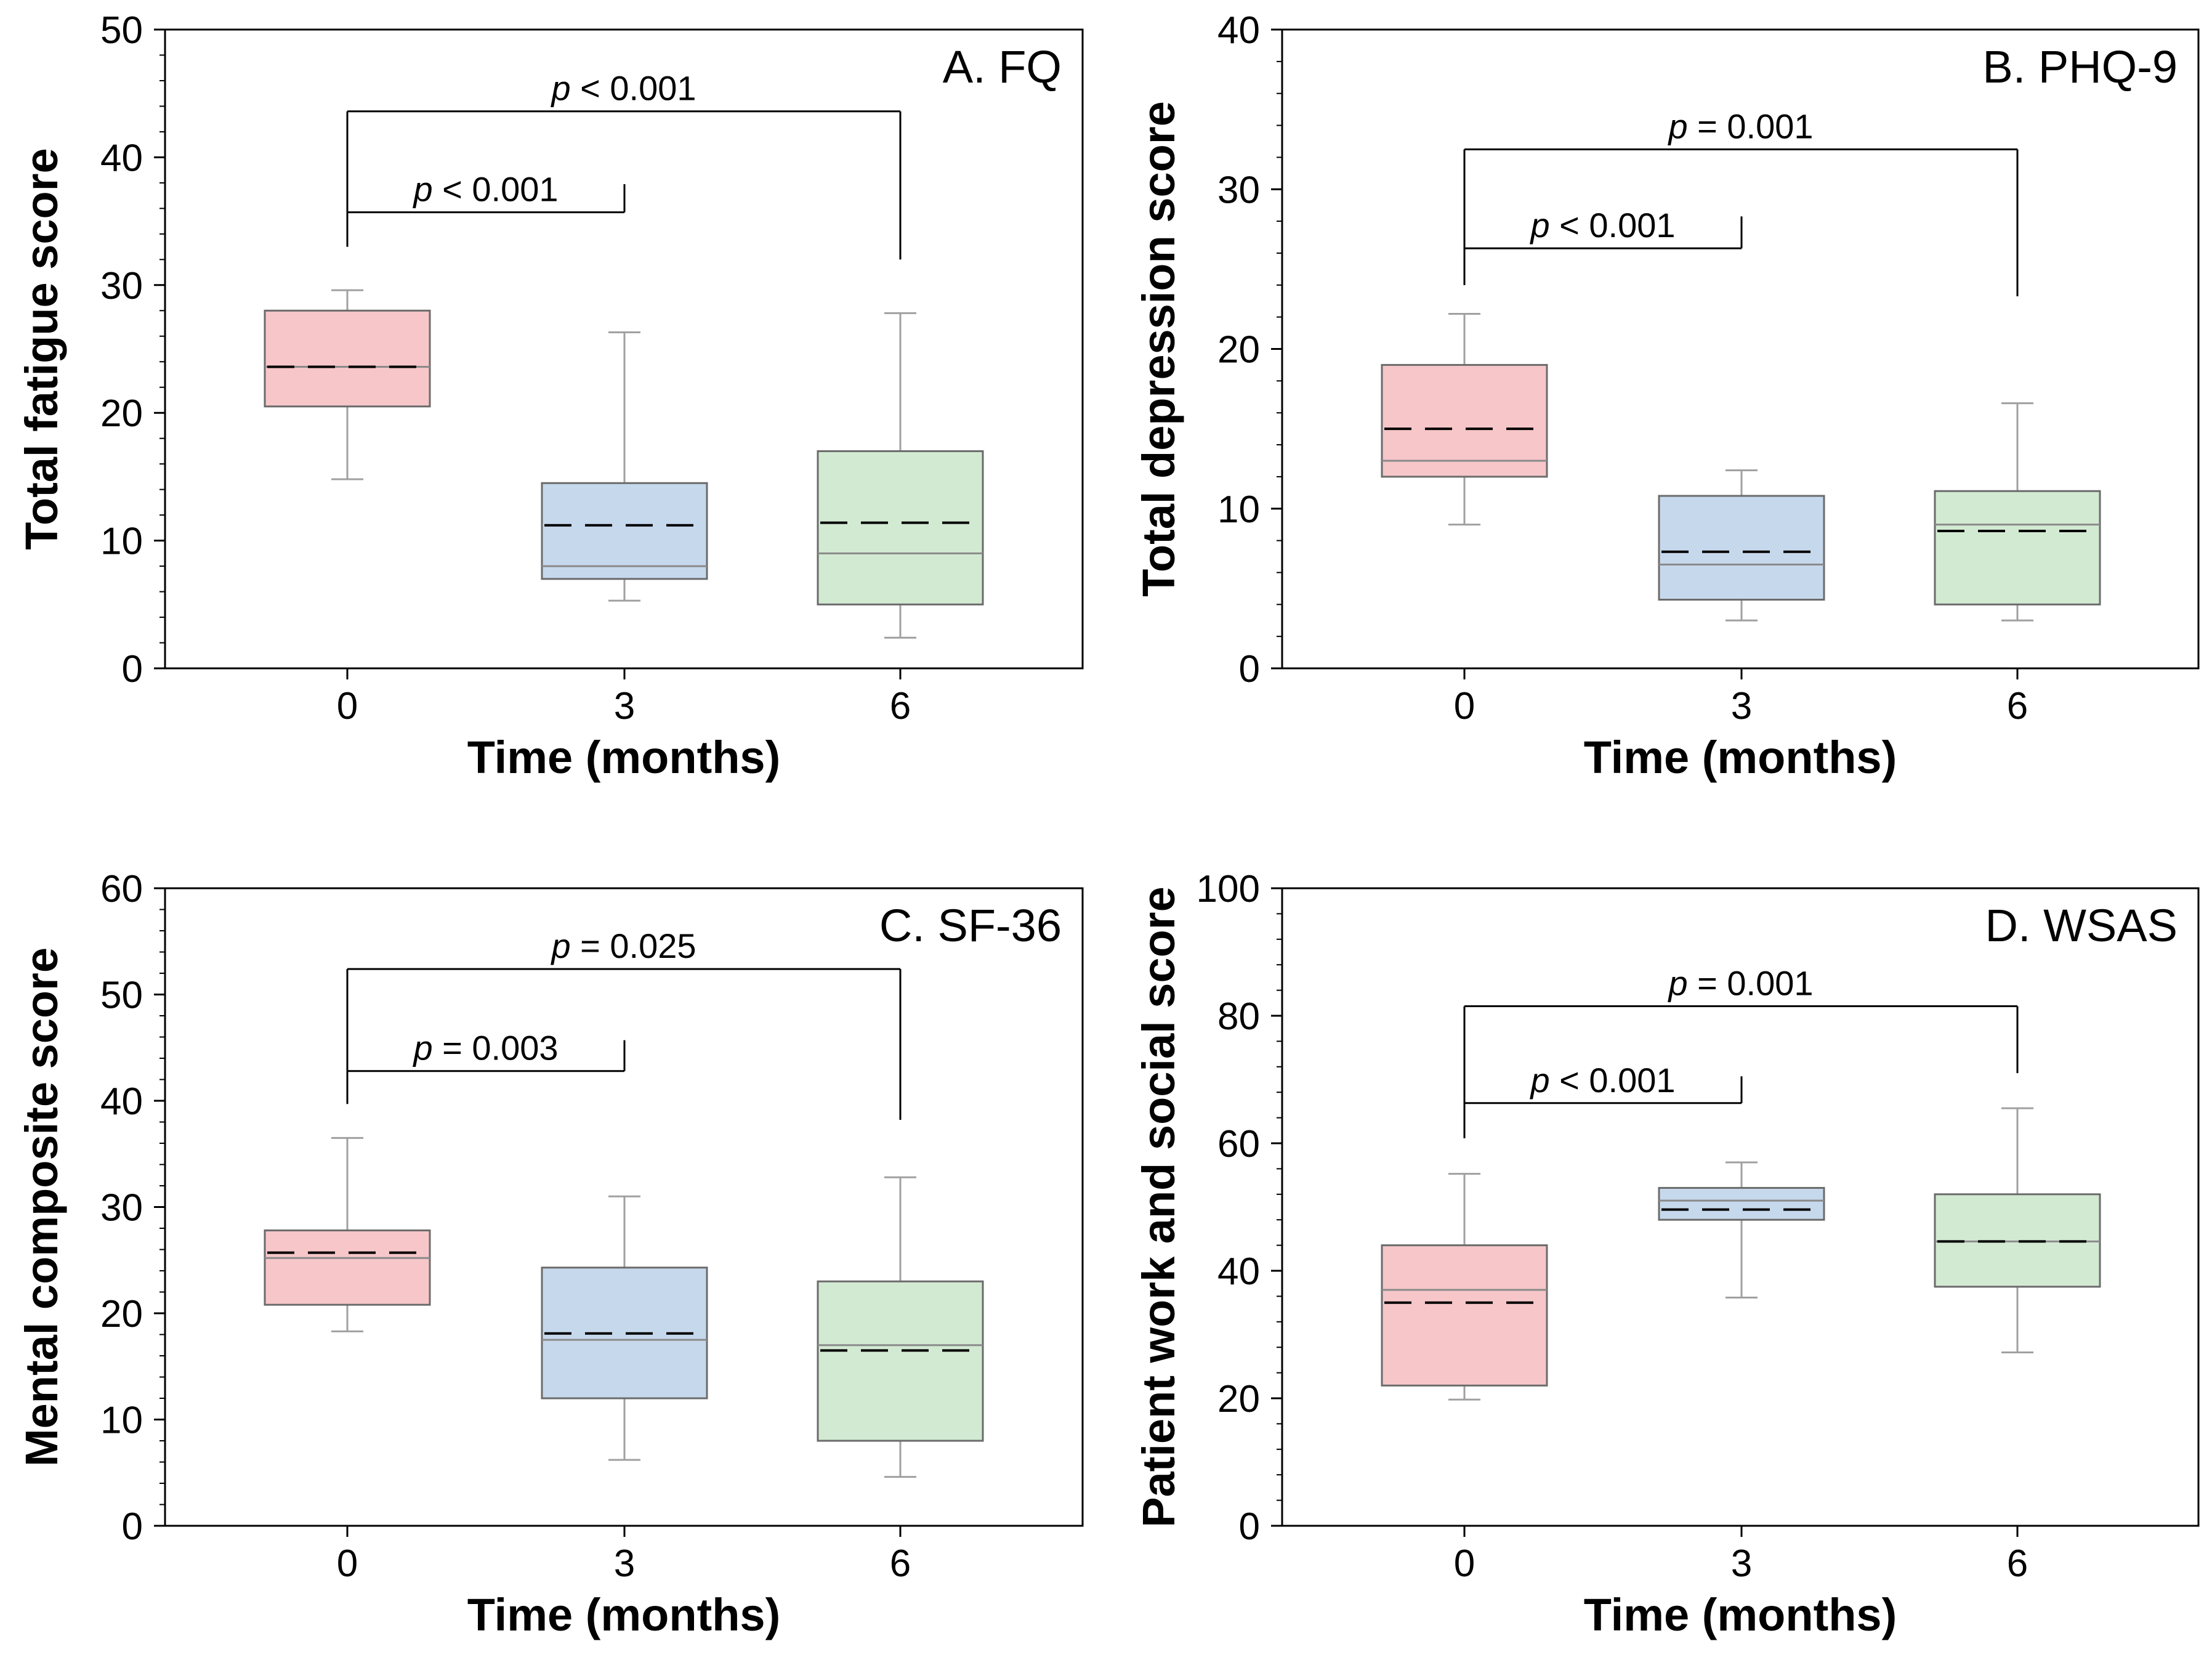  Describe the element at coordinates (485, 1048) in the screenshot. I see `p-value-label: p = 0.003` at that location.